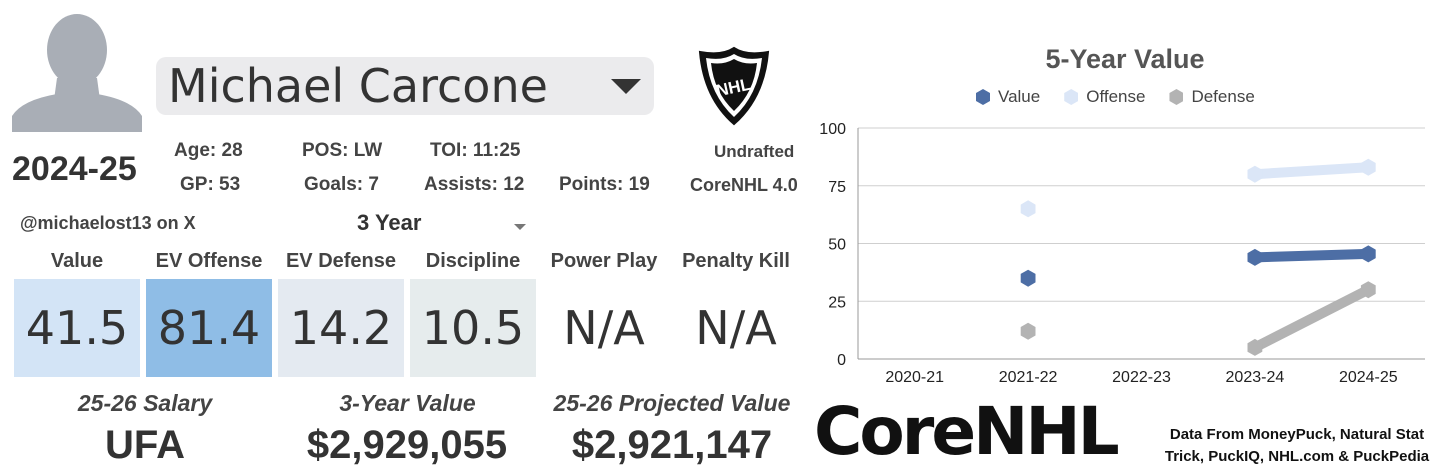 Image resolution: width=1456 pixels, height=476 pixels. I want to click on header-power-play: Power Play, so click(604, 261).